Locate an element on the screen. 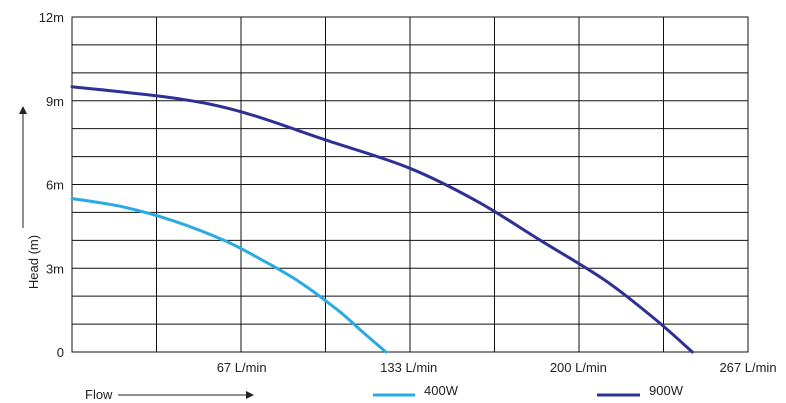 The height and width of the screenshot is (403, 786). y-tick-labels: 0 3m 6m 9m 12m is located at coordinates (51, 185).